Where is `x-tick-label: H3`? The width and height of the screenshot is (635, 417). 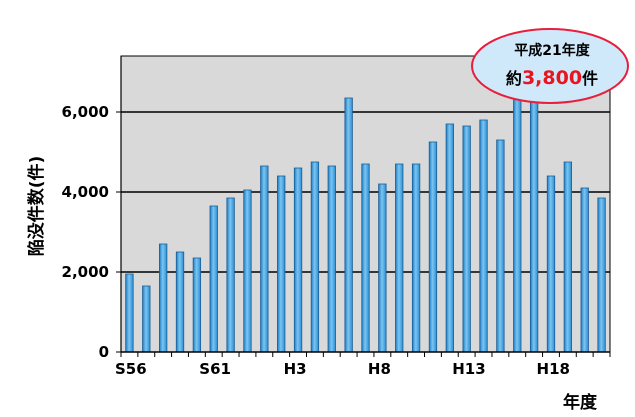 x-tick-label: H3 is located at coordinates (295, 369).